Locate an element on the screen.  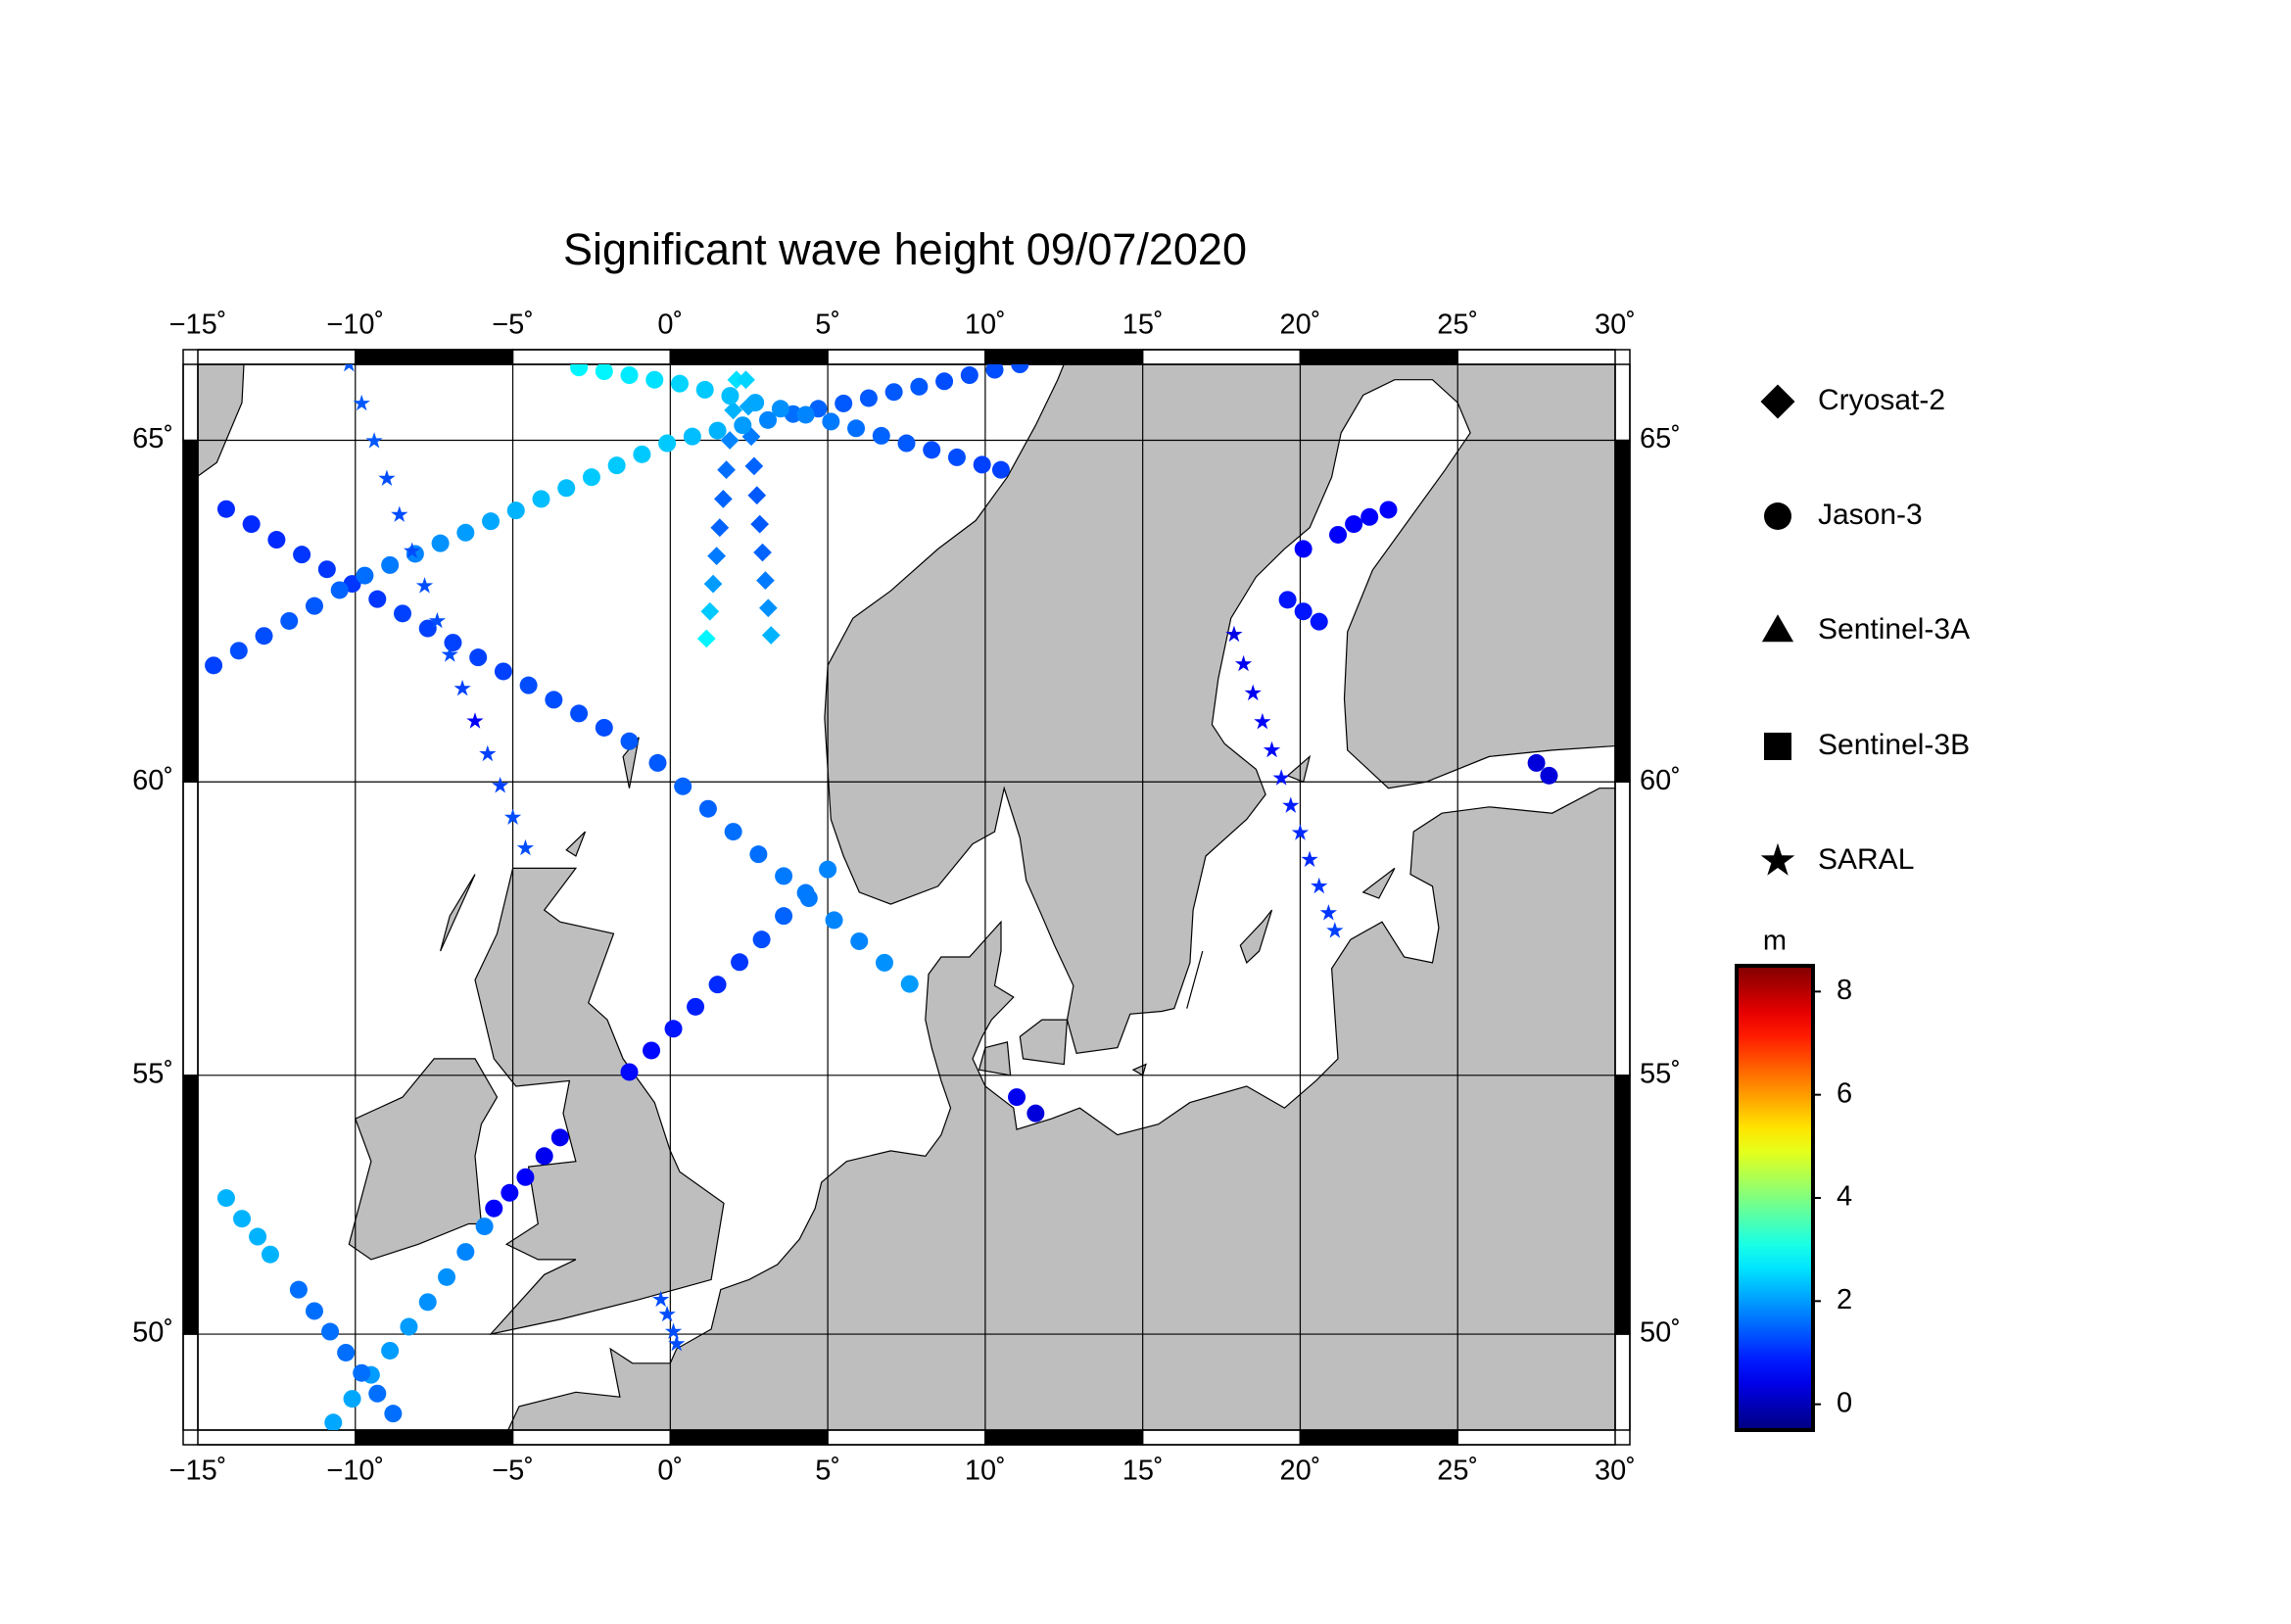
x-tick-label: −15˚ is located at coordinates (198, 325).